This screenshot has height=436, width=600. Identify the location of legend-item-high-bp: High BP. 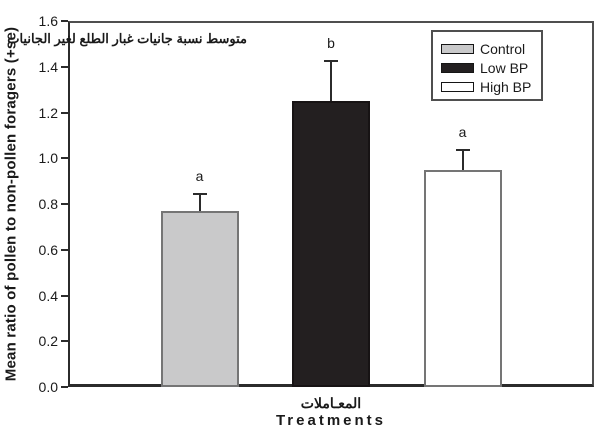
(491, 86).